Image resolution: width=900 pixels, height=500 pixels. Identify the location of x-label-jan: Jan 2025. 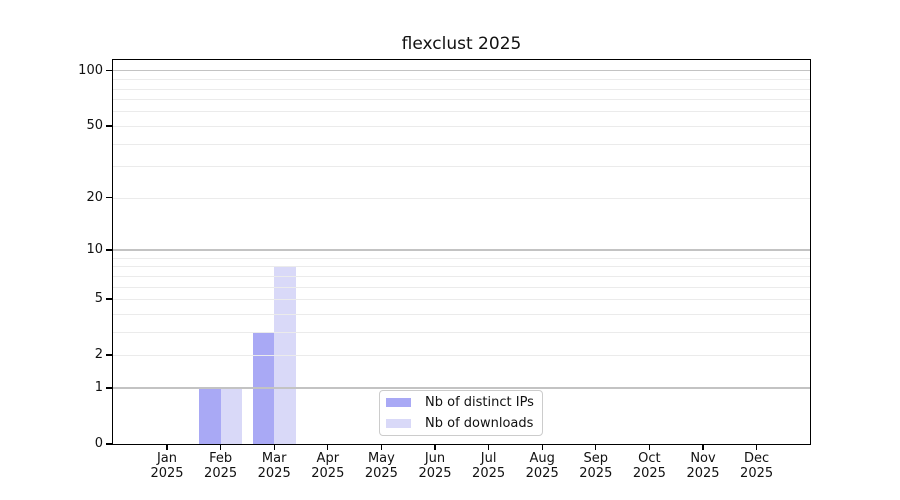
(167, 466).